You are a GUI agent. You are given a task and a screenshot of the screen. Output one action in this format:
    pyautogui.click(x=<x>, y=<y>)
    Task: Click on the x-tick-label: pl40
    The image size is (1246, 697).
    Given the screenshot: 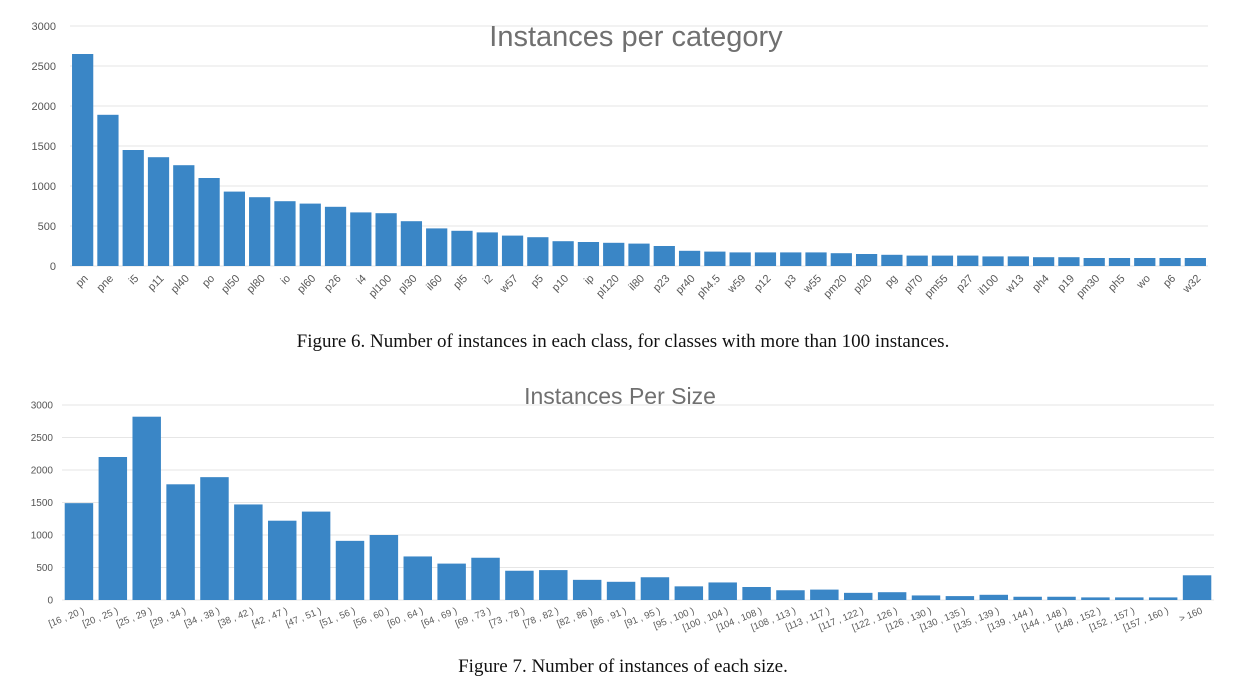 What is the action you would take?
    pyautogui.click(x=180, y=284)
    